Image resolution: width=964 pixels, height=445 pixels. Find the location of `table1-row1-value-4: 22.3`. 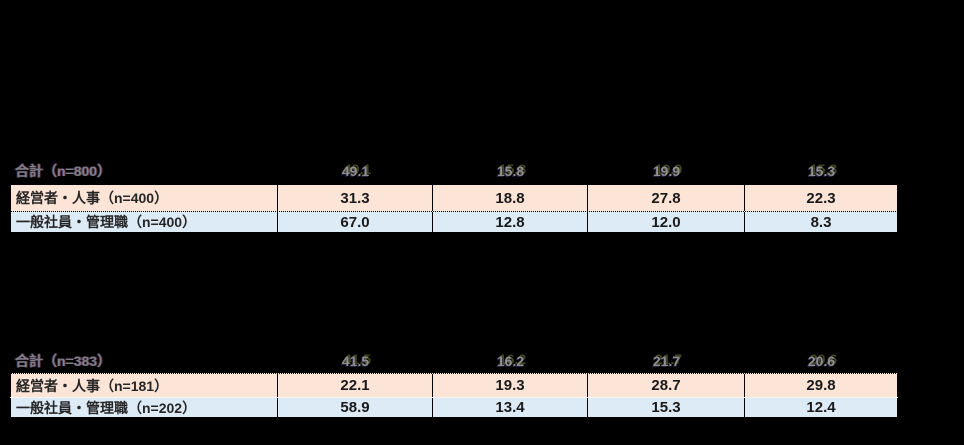

table1-row1-value-4: 22.3 is located at coordinates (821, 198).